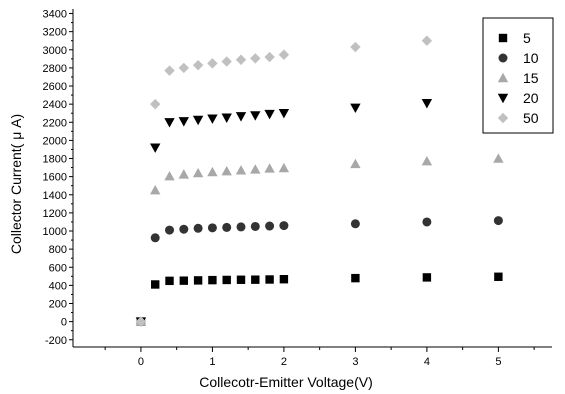 The image size is (565, 394). I want to click on y-tick-label: 1800, so click(55, 160).